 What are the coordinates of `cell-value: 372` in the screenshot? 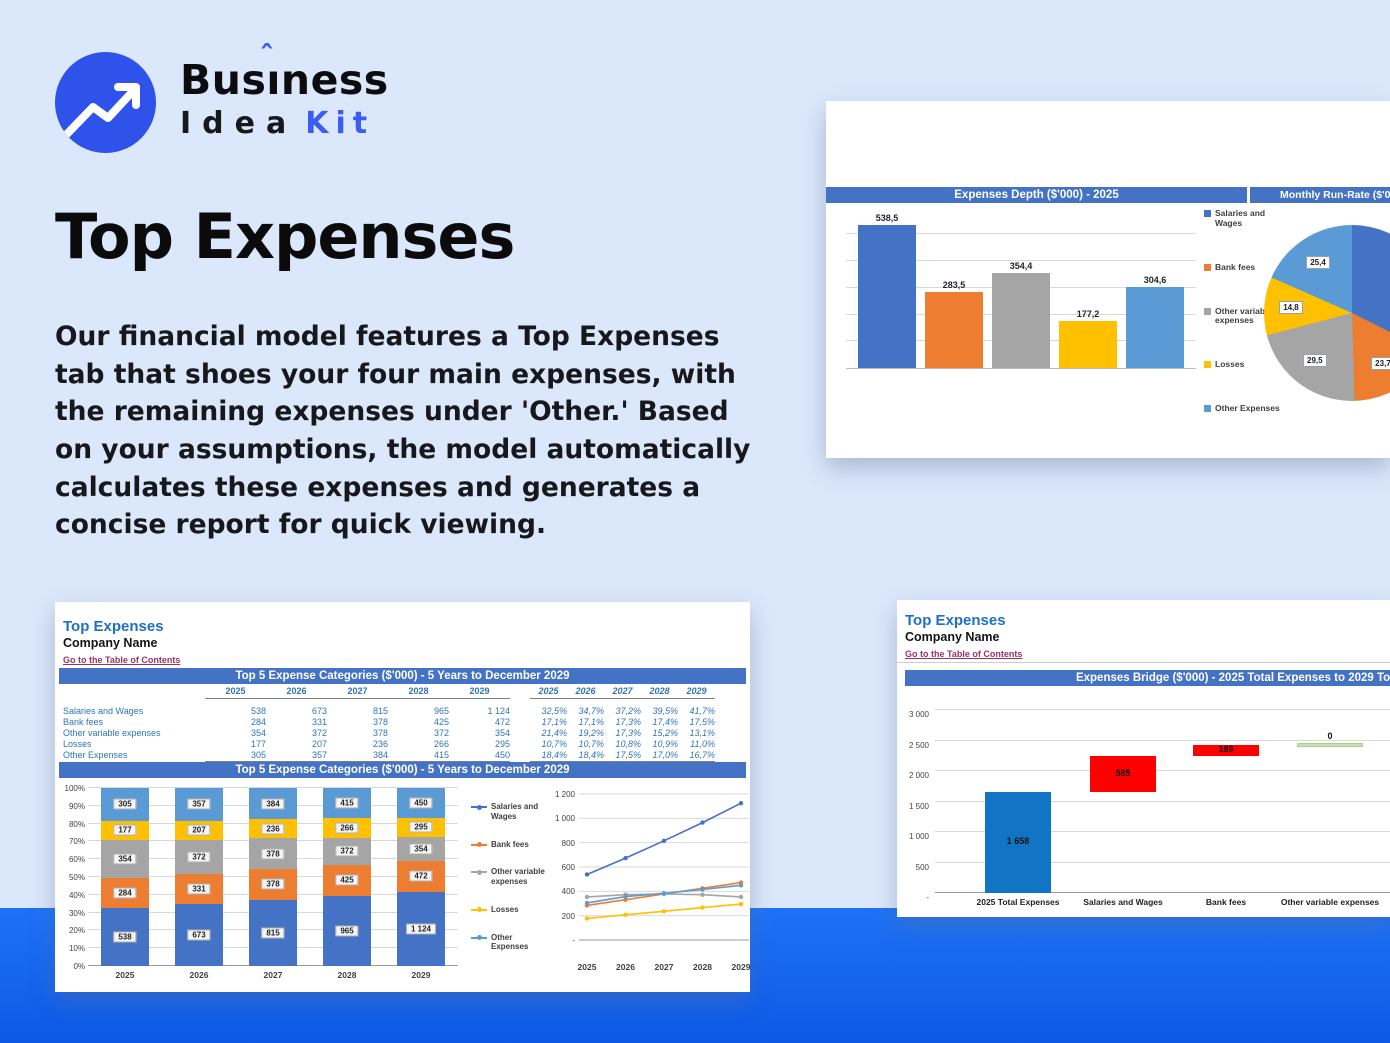 It's located at (441, 733).